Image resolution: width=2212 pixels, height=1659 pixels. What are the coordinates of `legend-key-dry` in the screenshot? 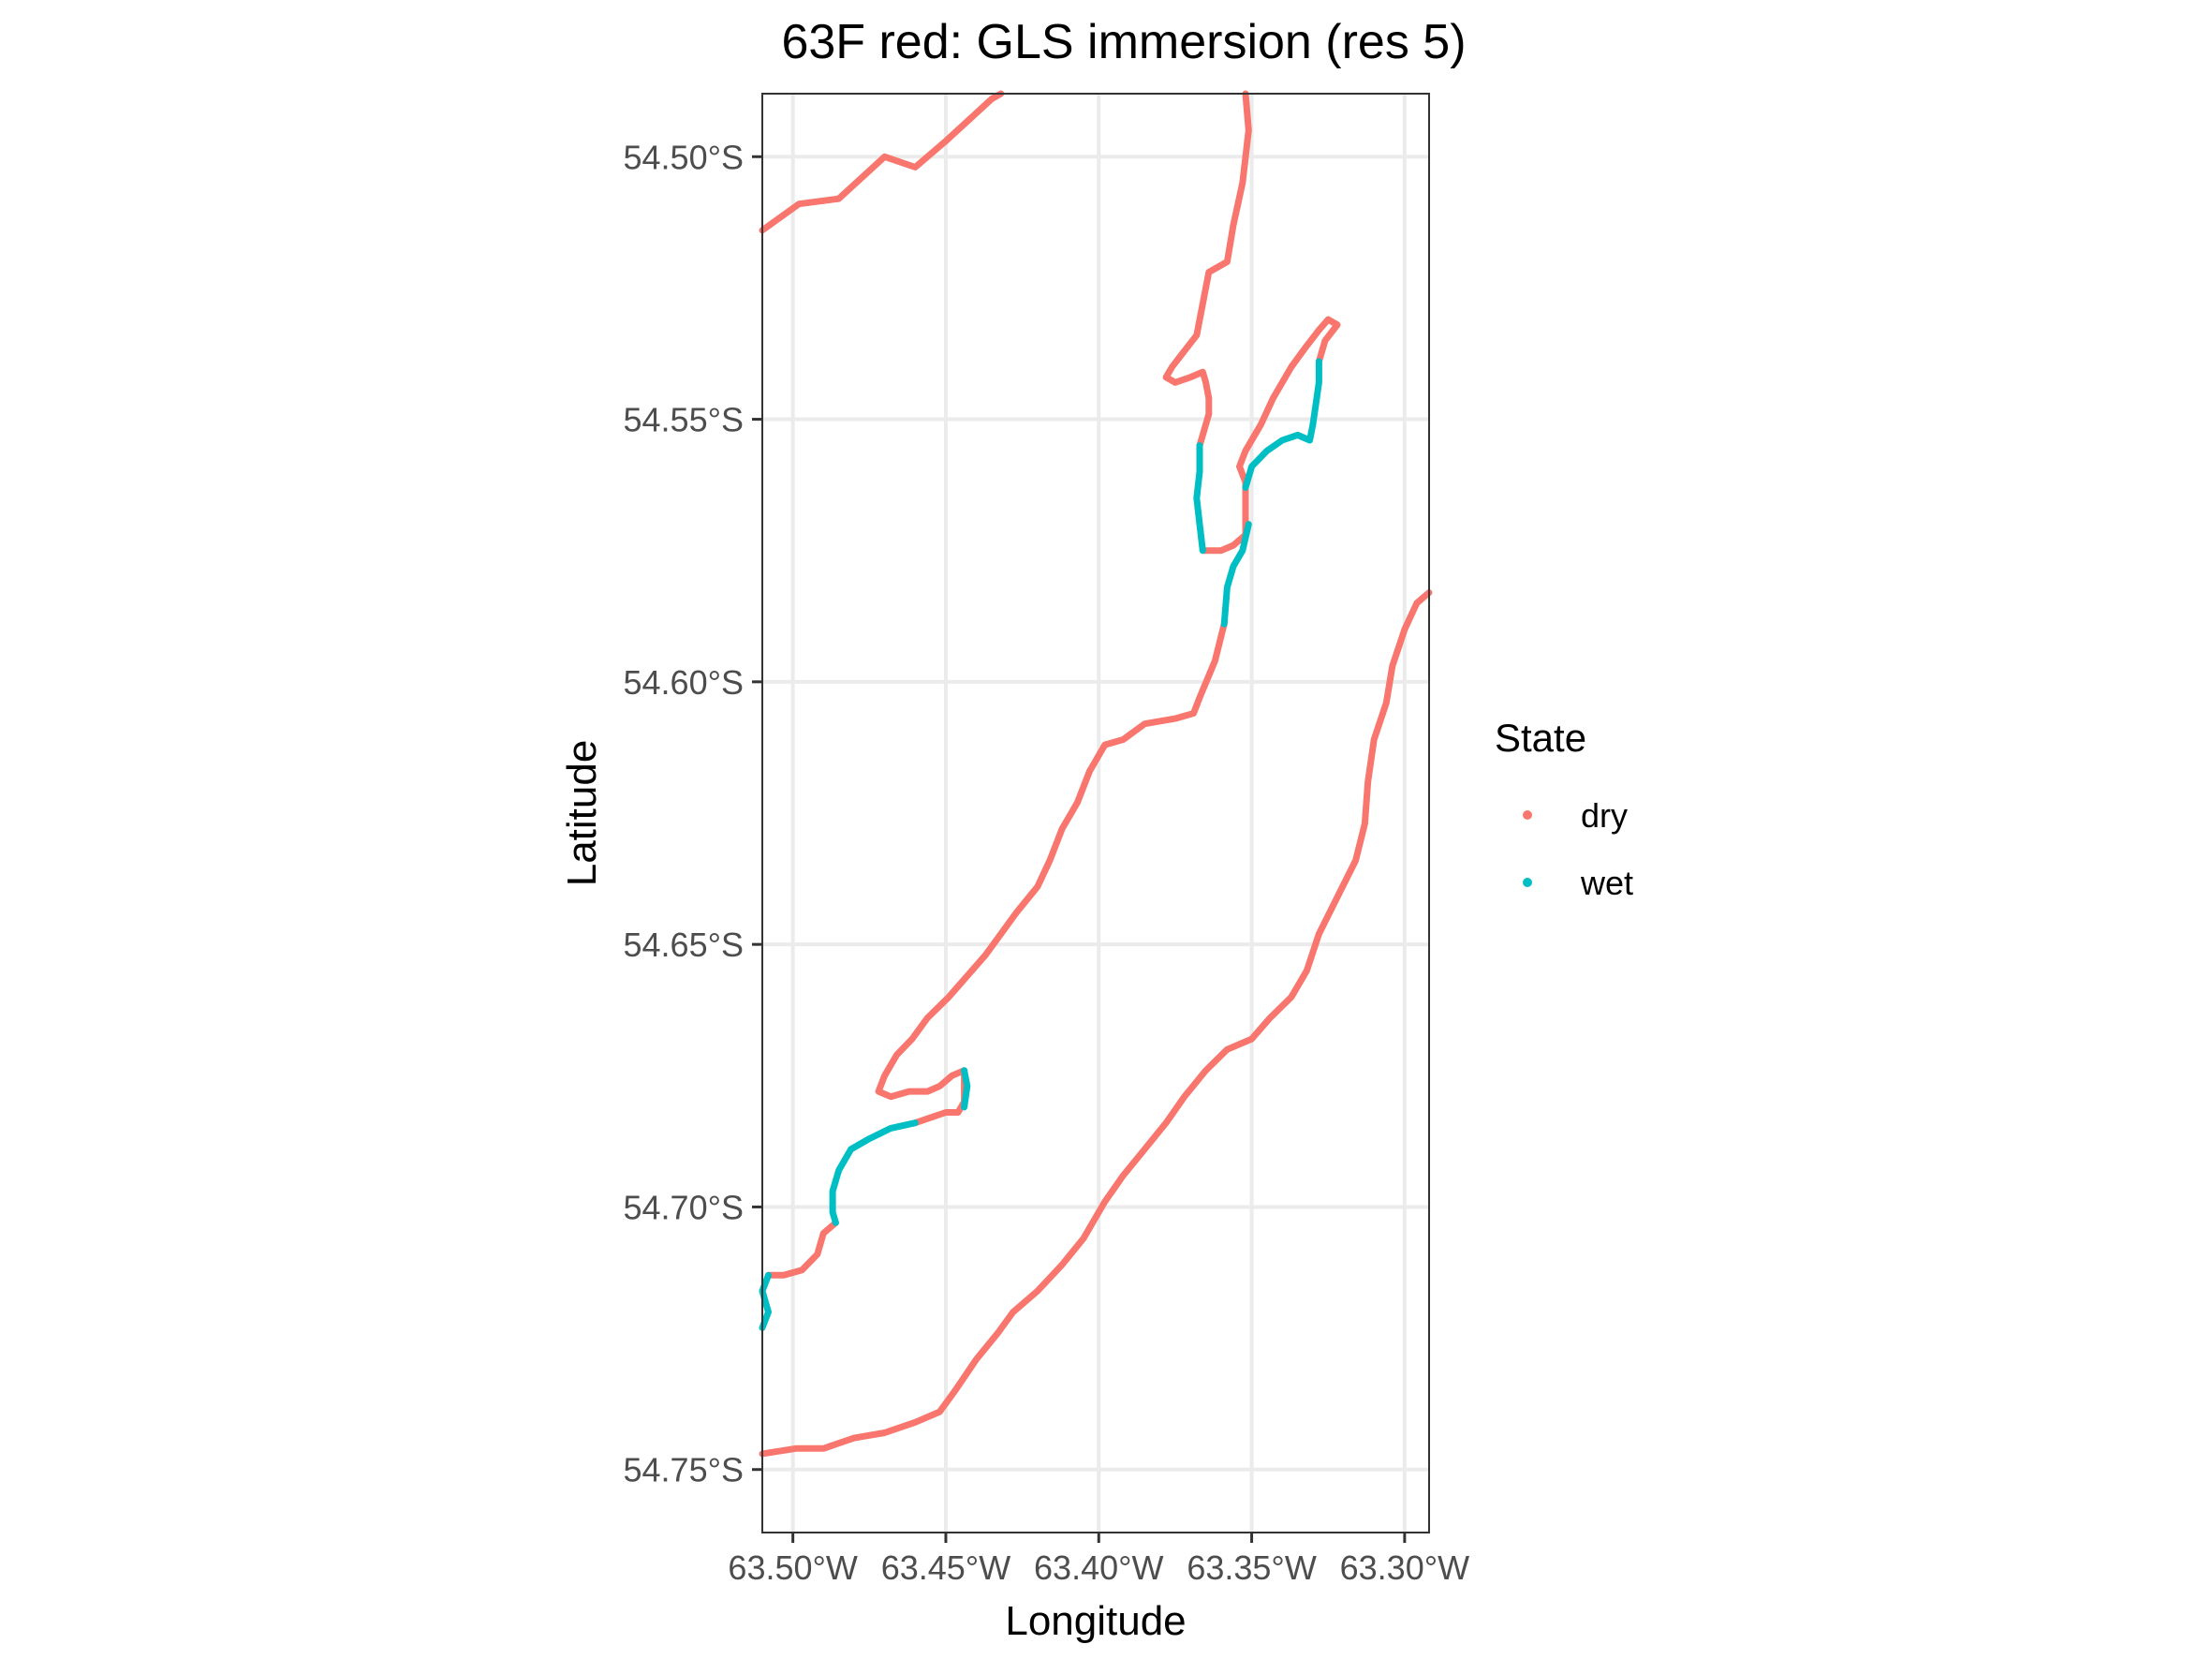 It's located at (1527, 815).